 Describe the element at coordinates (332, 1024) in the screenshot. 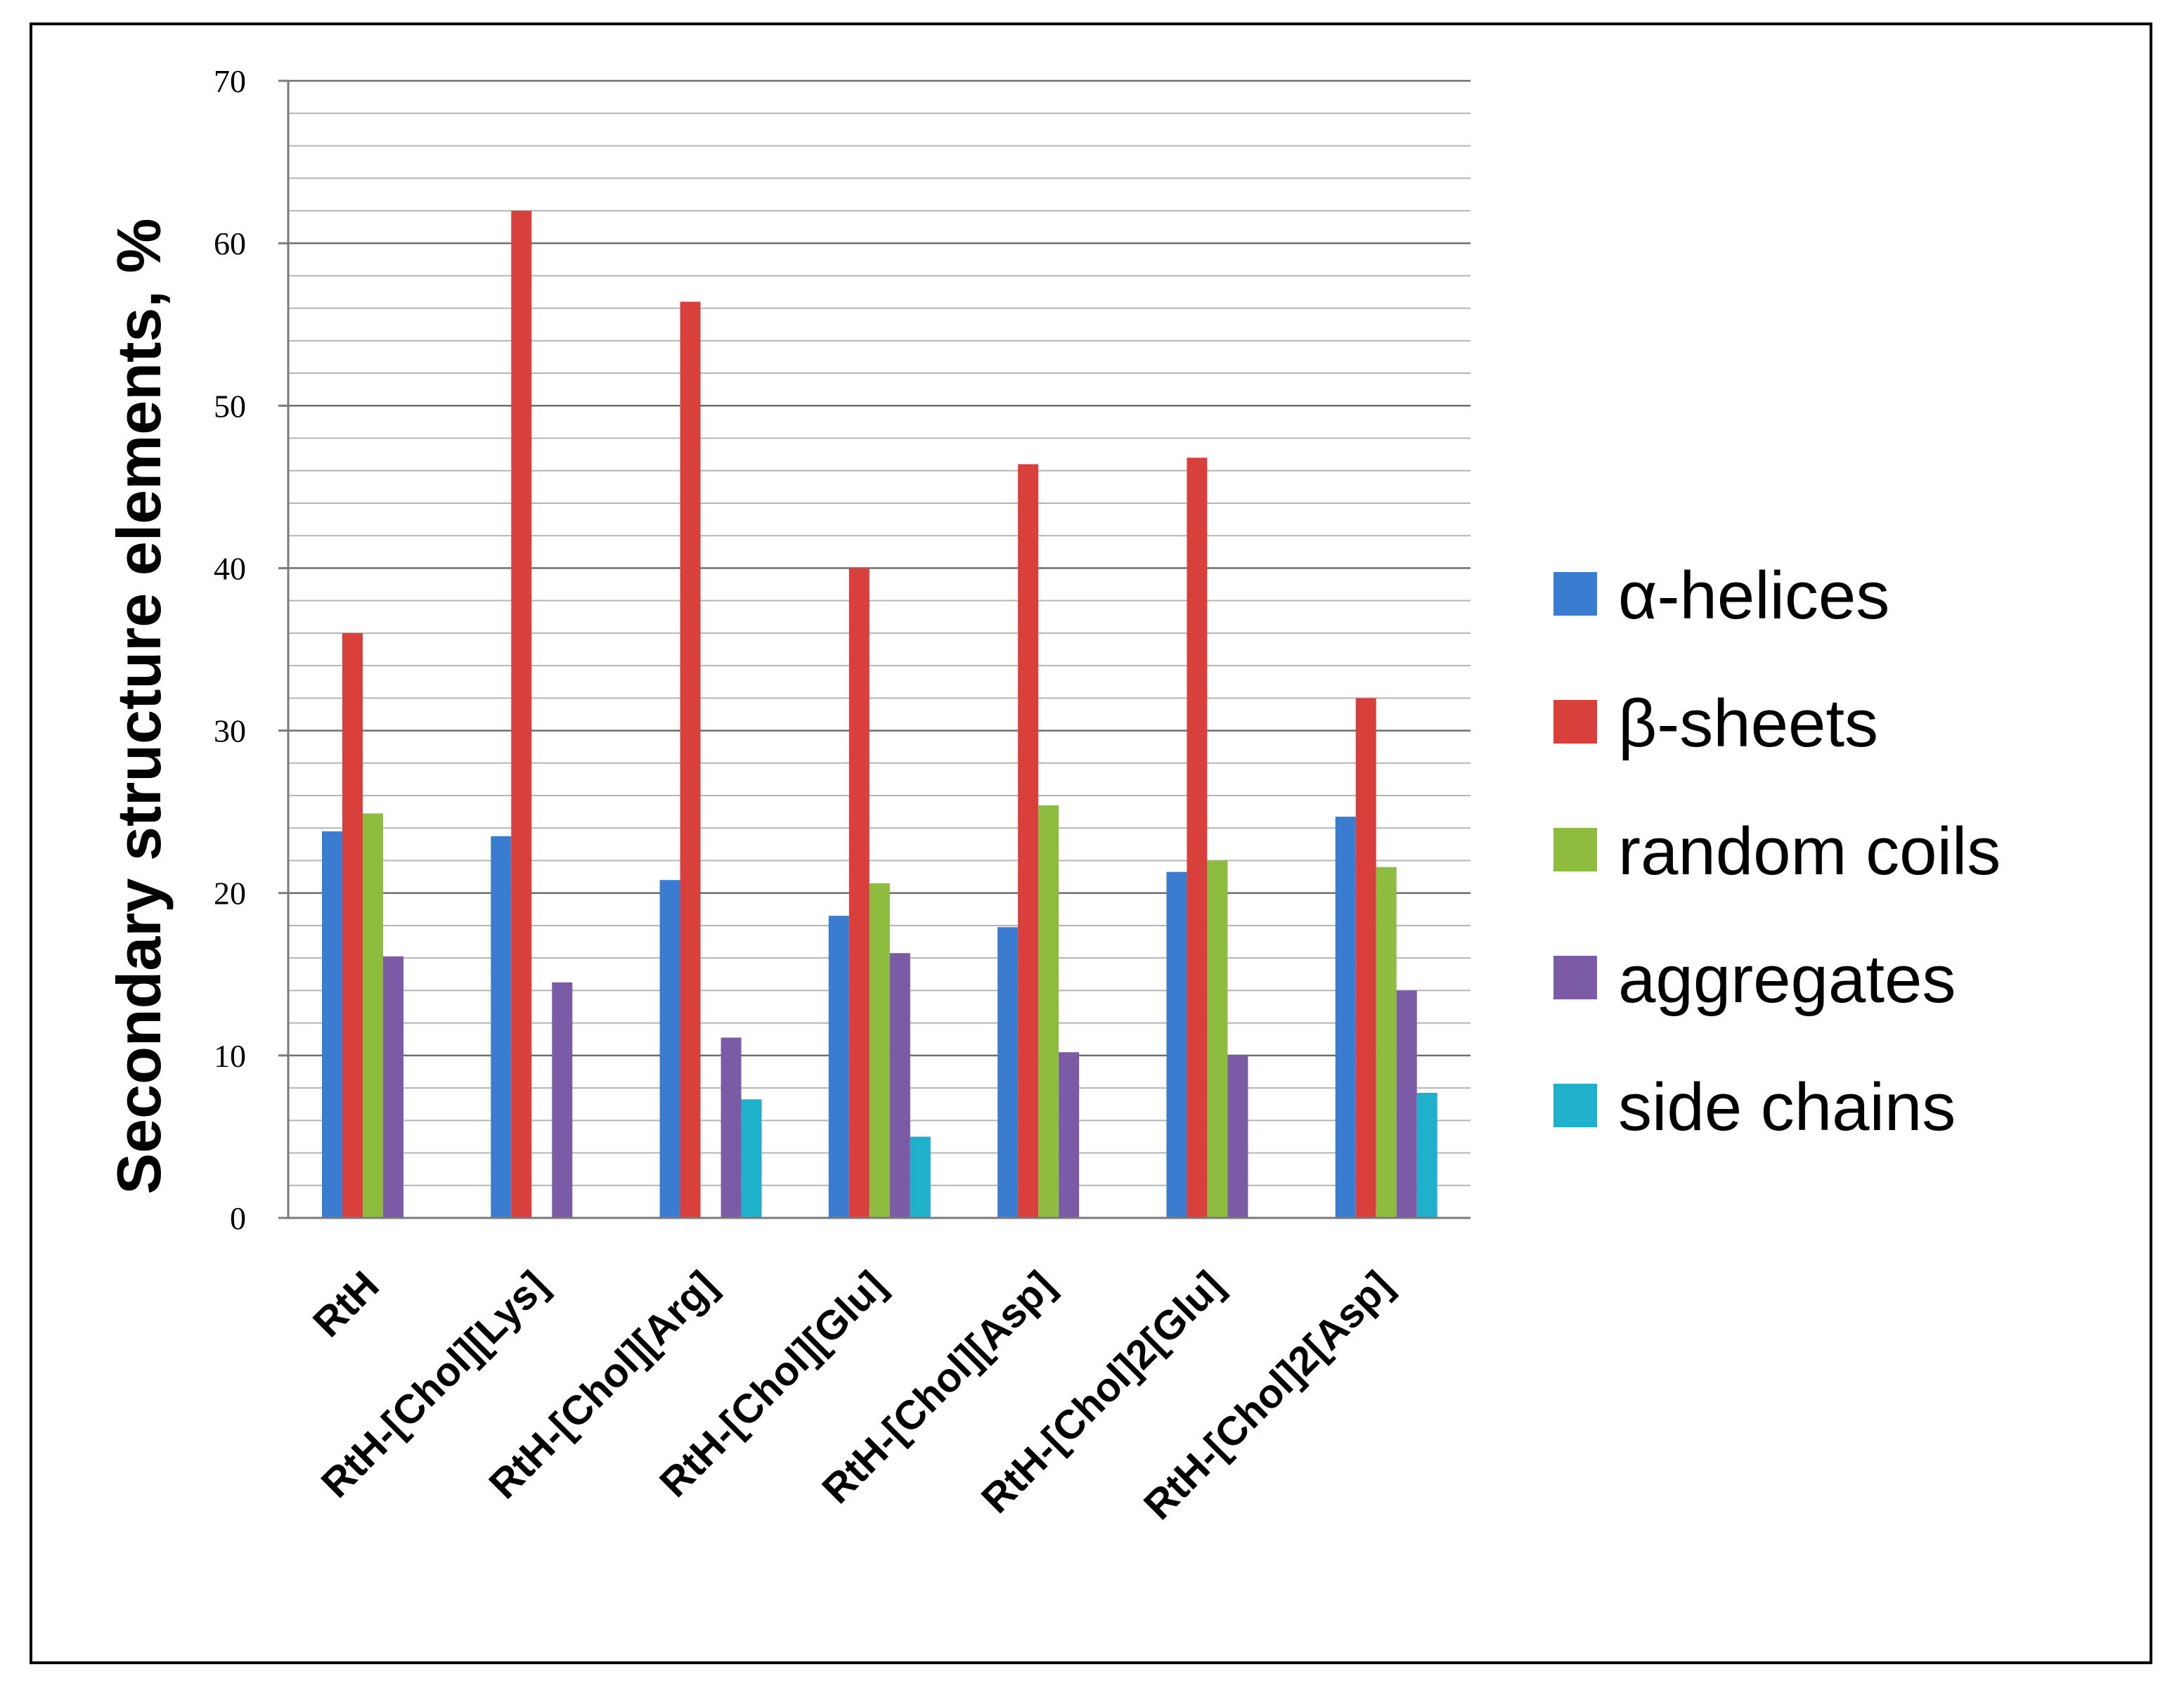

I see `bar--helices-1` at that location.